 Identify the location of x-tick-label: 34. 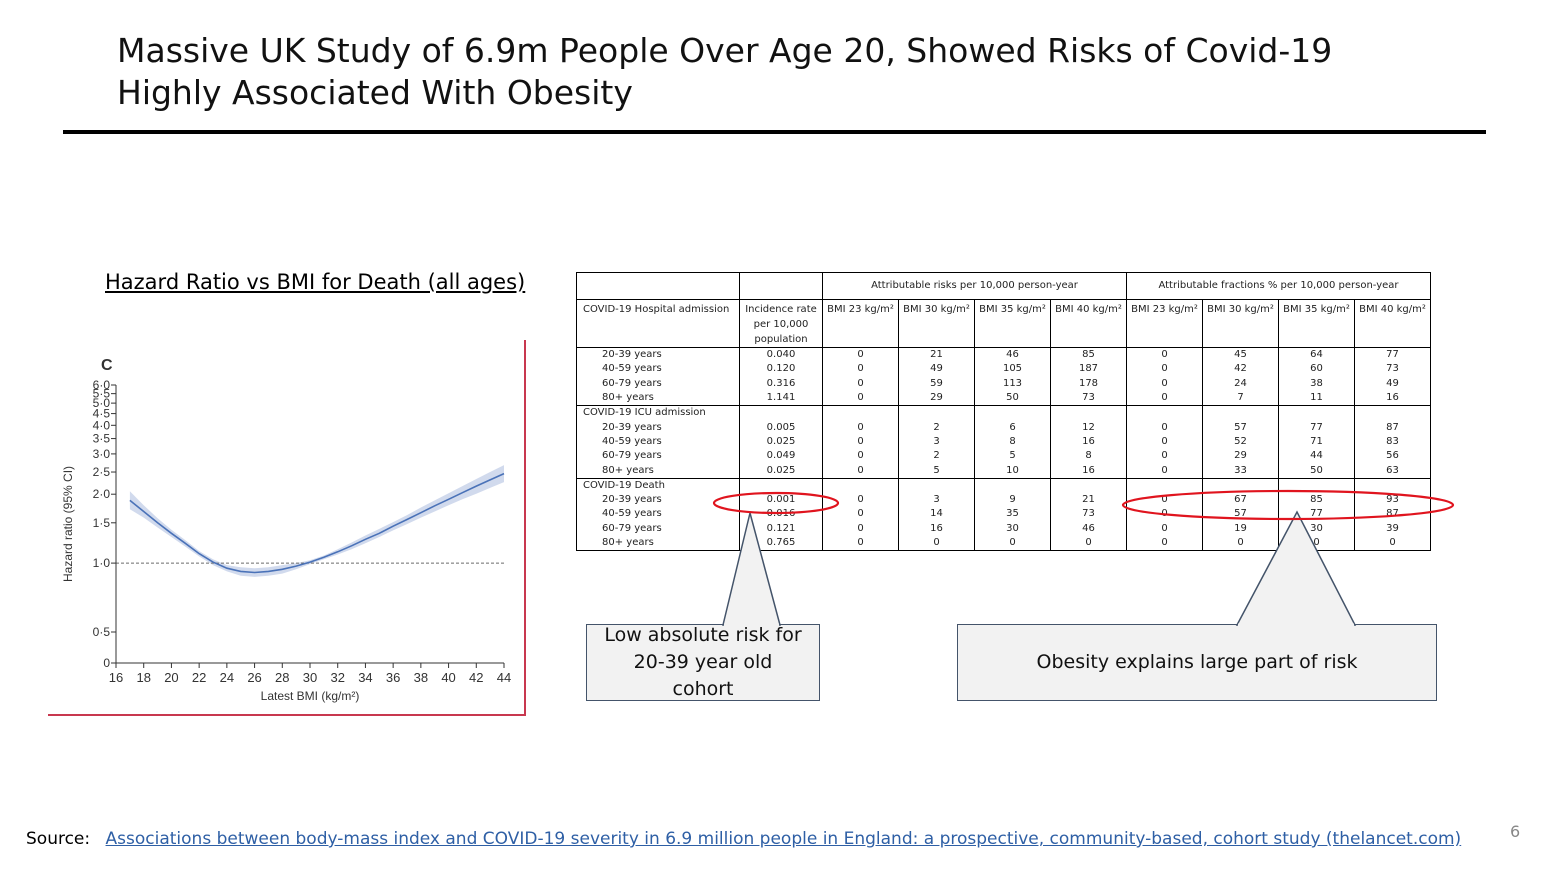
(365, 677).